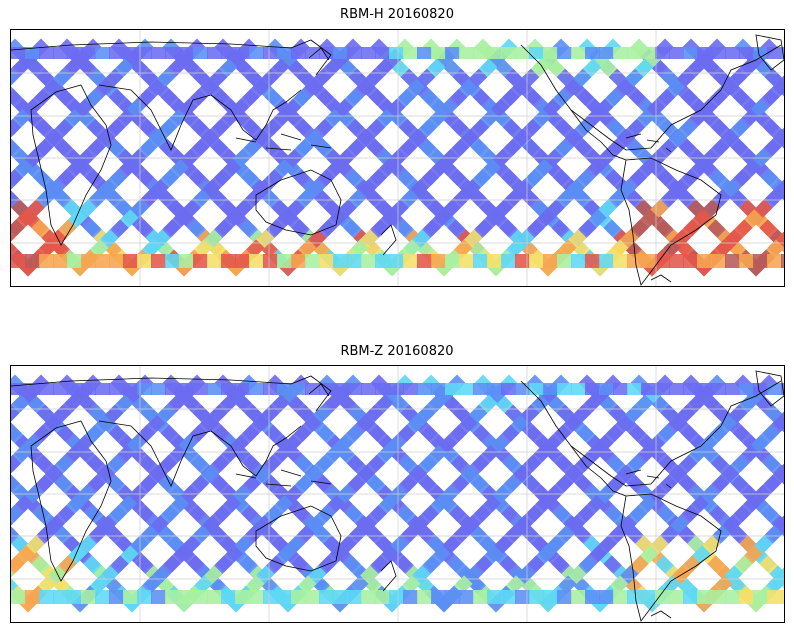 The width and height of the screenshot is (794, 633). I want to click on coastline-south-america, so click(671, 221).